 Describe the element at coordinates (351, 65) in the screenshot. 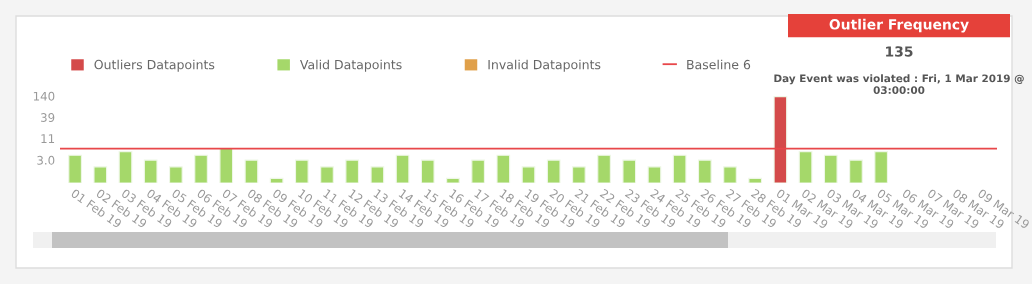

I see `legend-label: Valid Datapoints` at that location.